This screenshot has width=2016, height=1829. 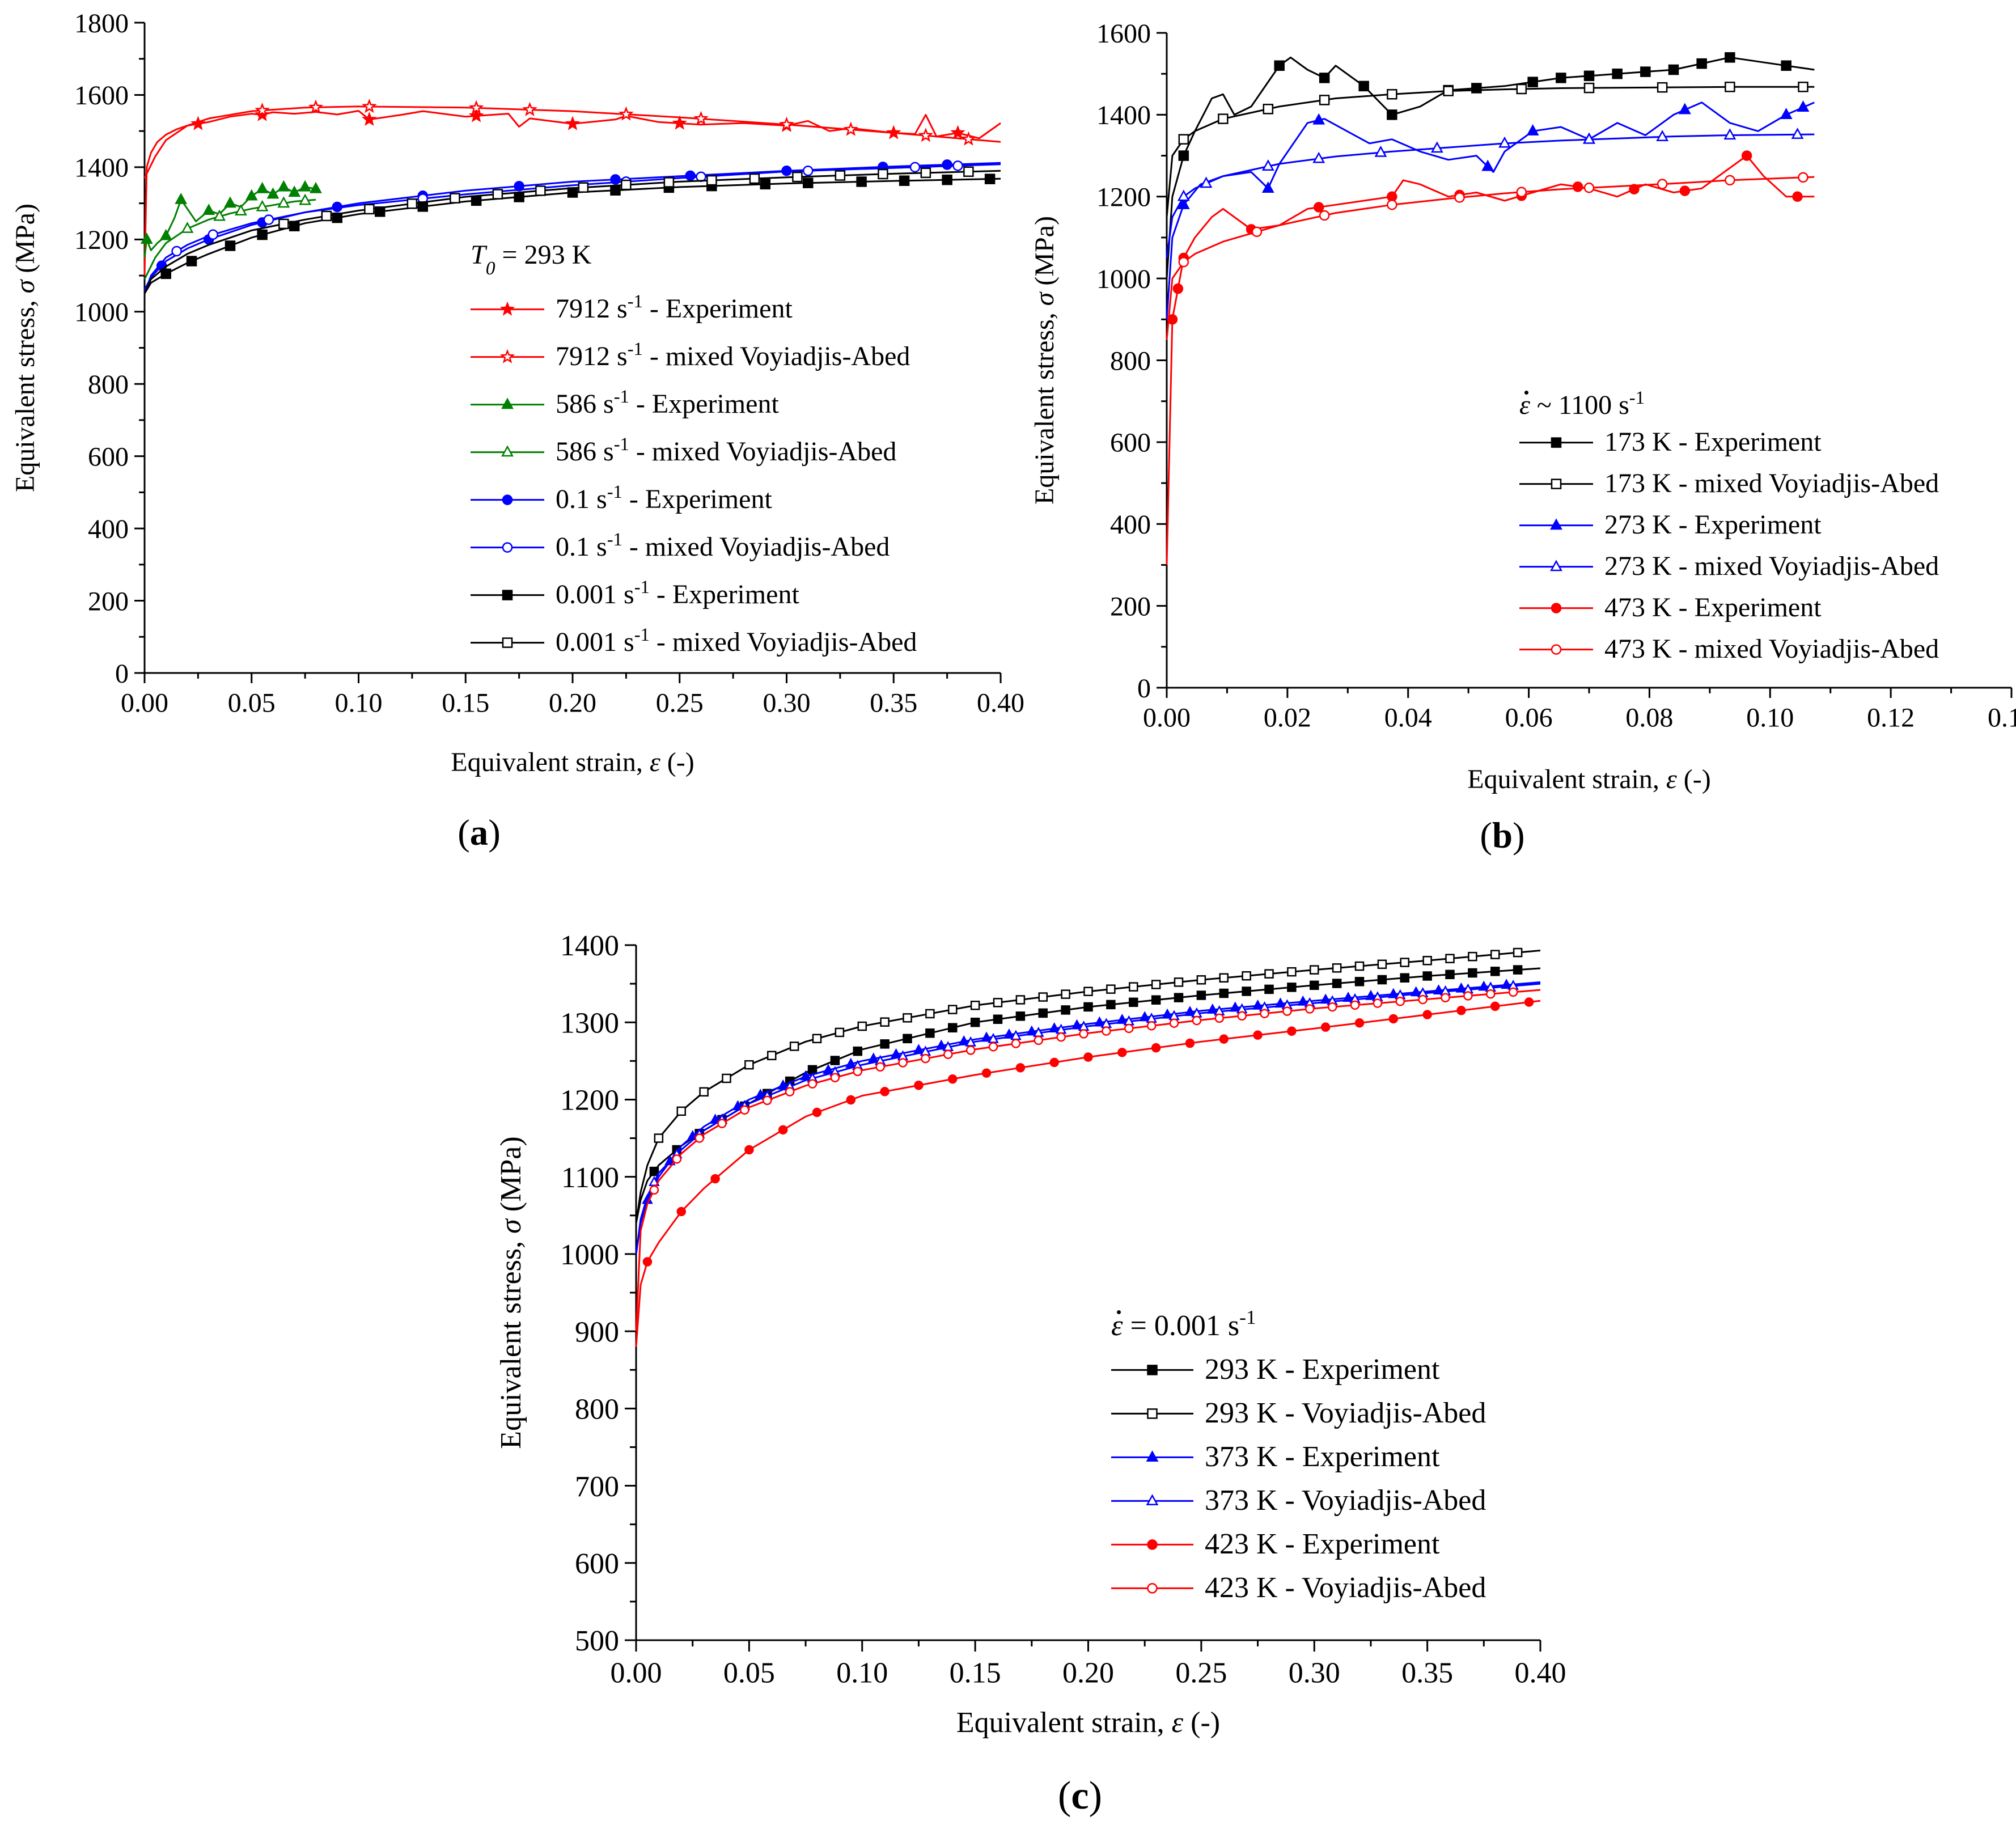 I want to click on x-tick-label: 0.00, so click(x=636, y=1673).